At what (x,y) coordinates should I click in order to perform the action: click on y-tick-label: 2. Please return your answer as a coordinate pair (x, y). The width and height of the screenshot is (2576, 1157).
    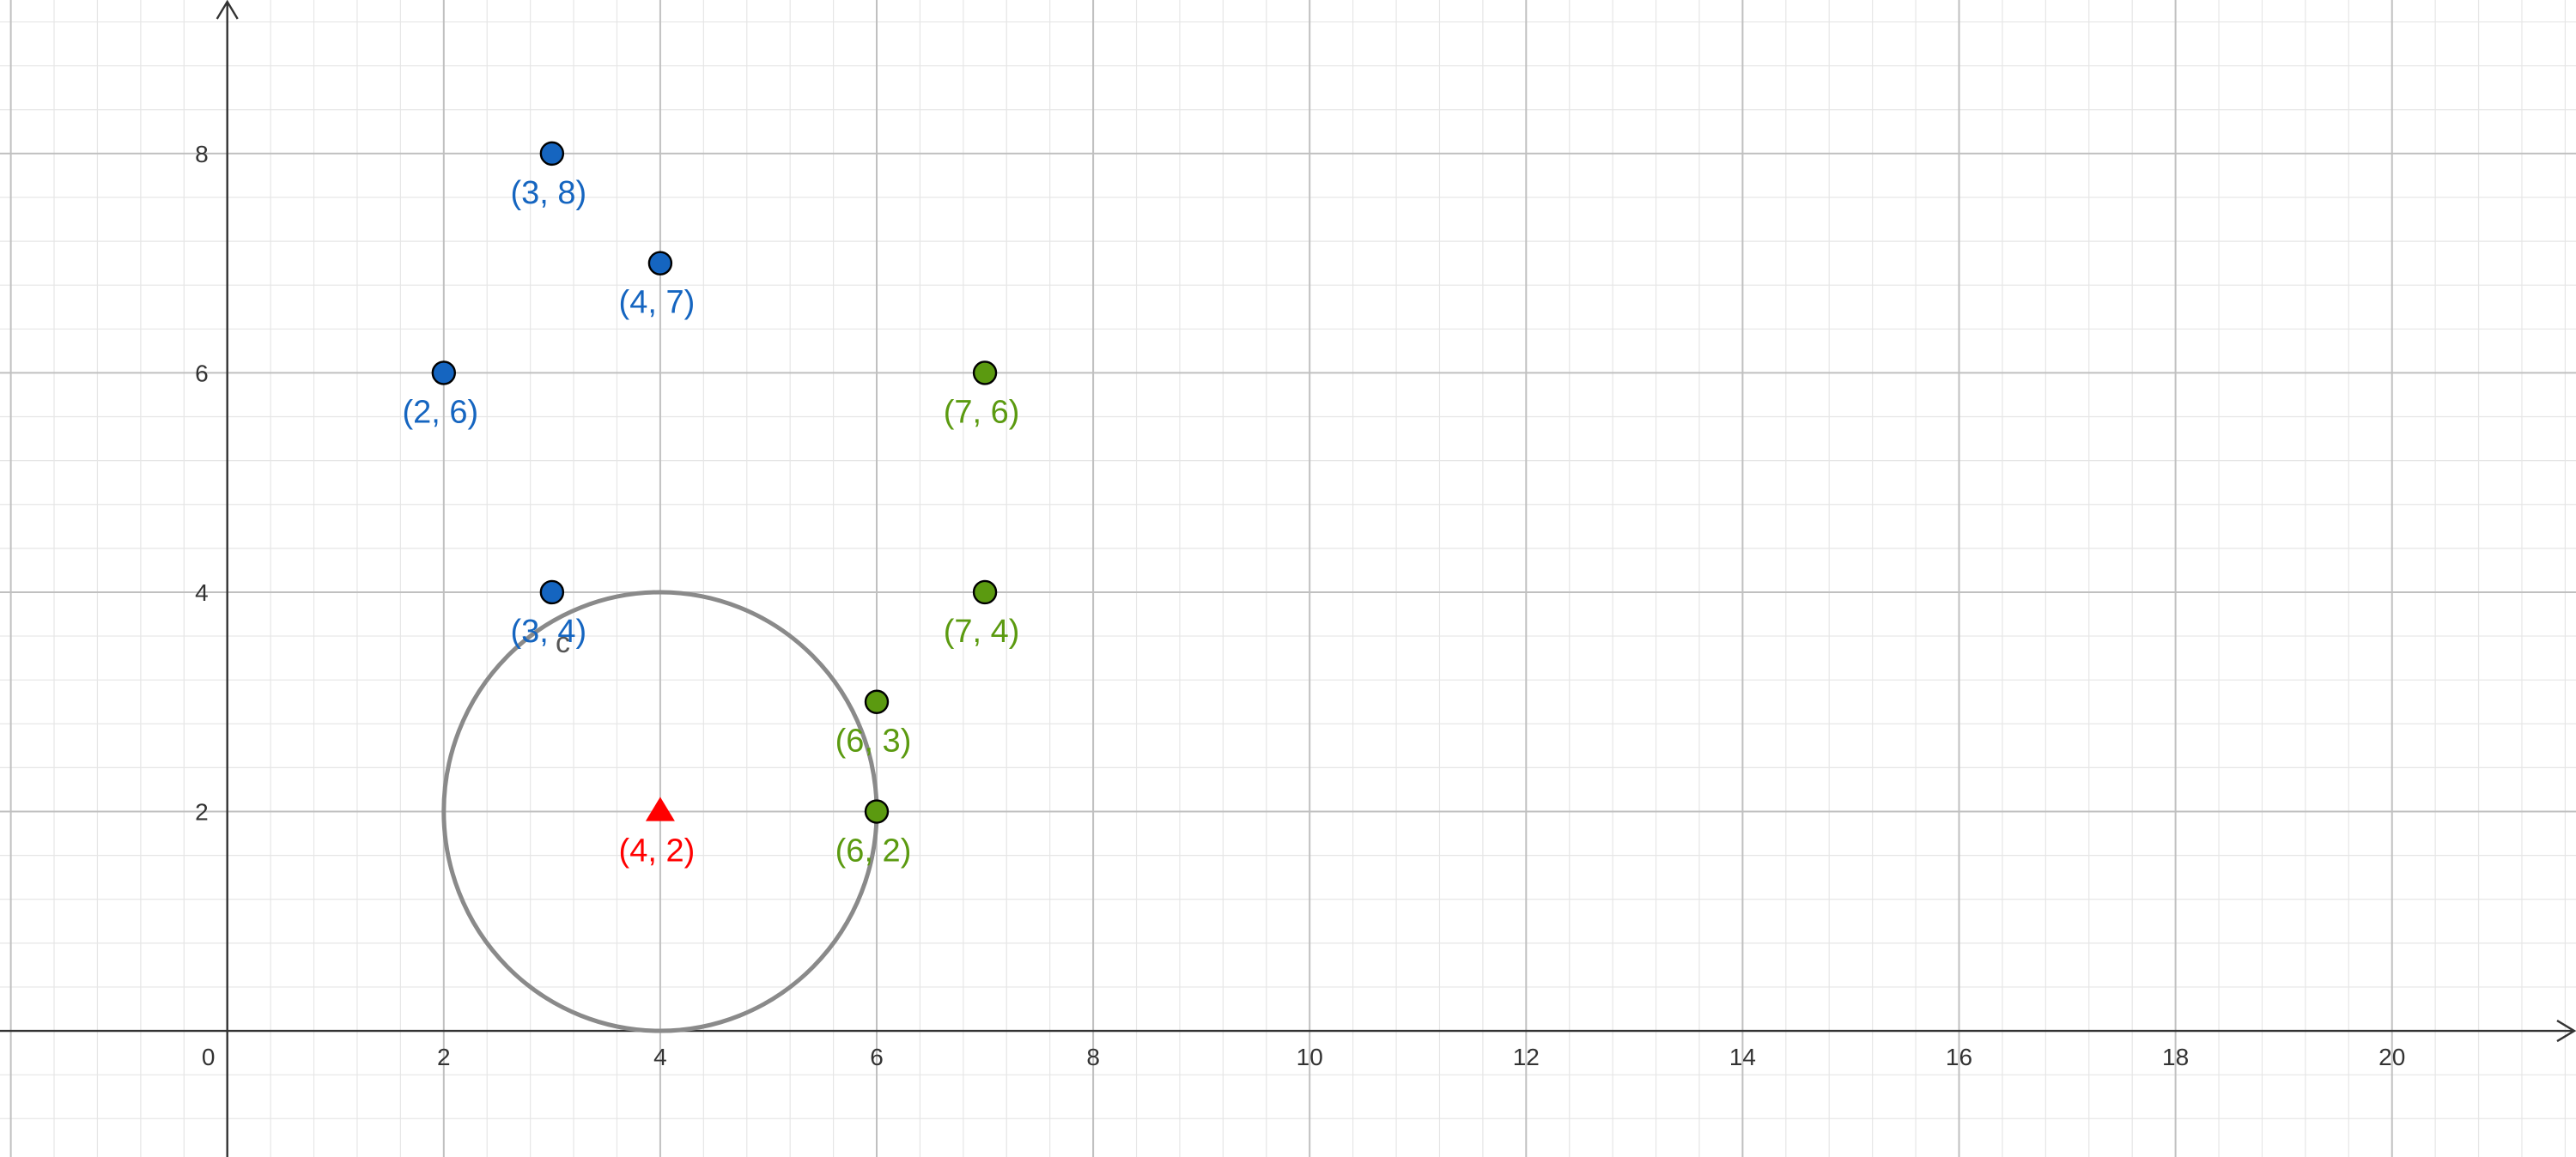
    Looking at the image, I should click on (202, 812).